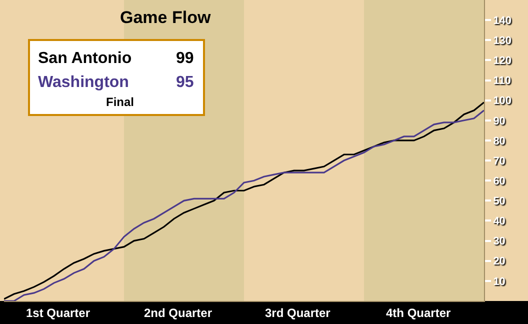 Image resolution: width=528 pixels, height=324 pixels. What do you see at coordinates (502, 20) in the screenshot?
I see `y-tick-label: 140` at bounding box center [502, 20].